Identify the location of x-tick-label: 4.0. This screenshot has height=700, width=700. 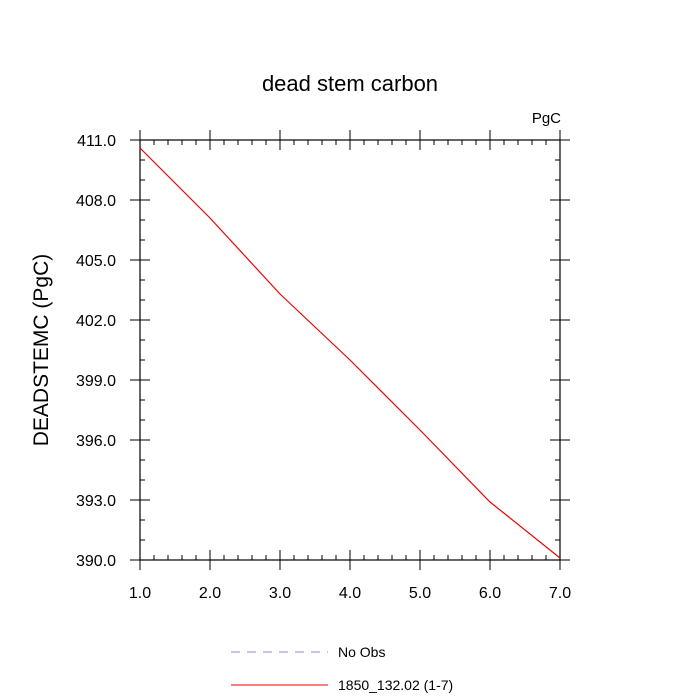
(350, 593).